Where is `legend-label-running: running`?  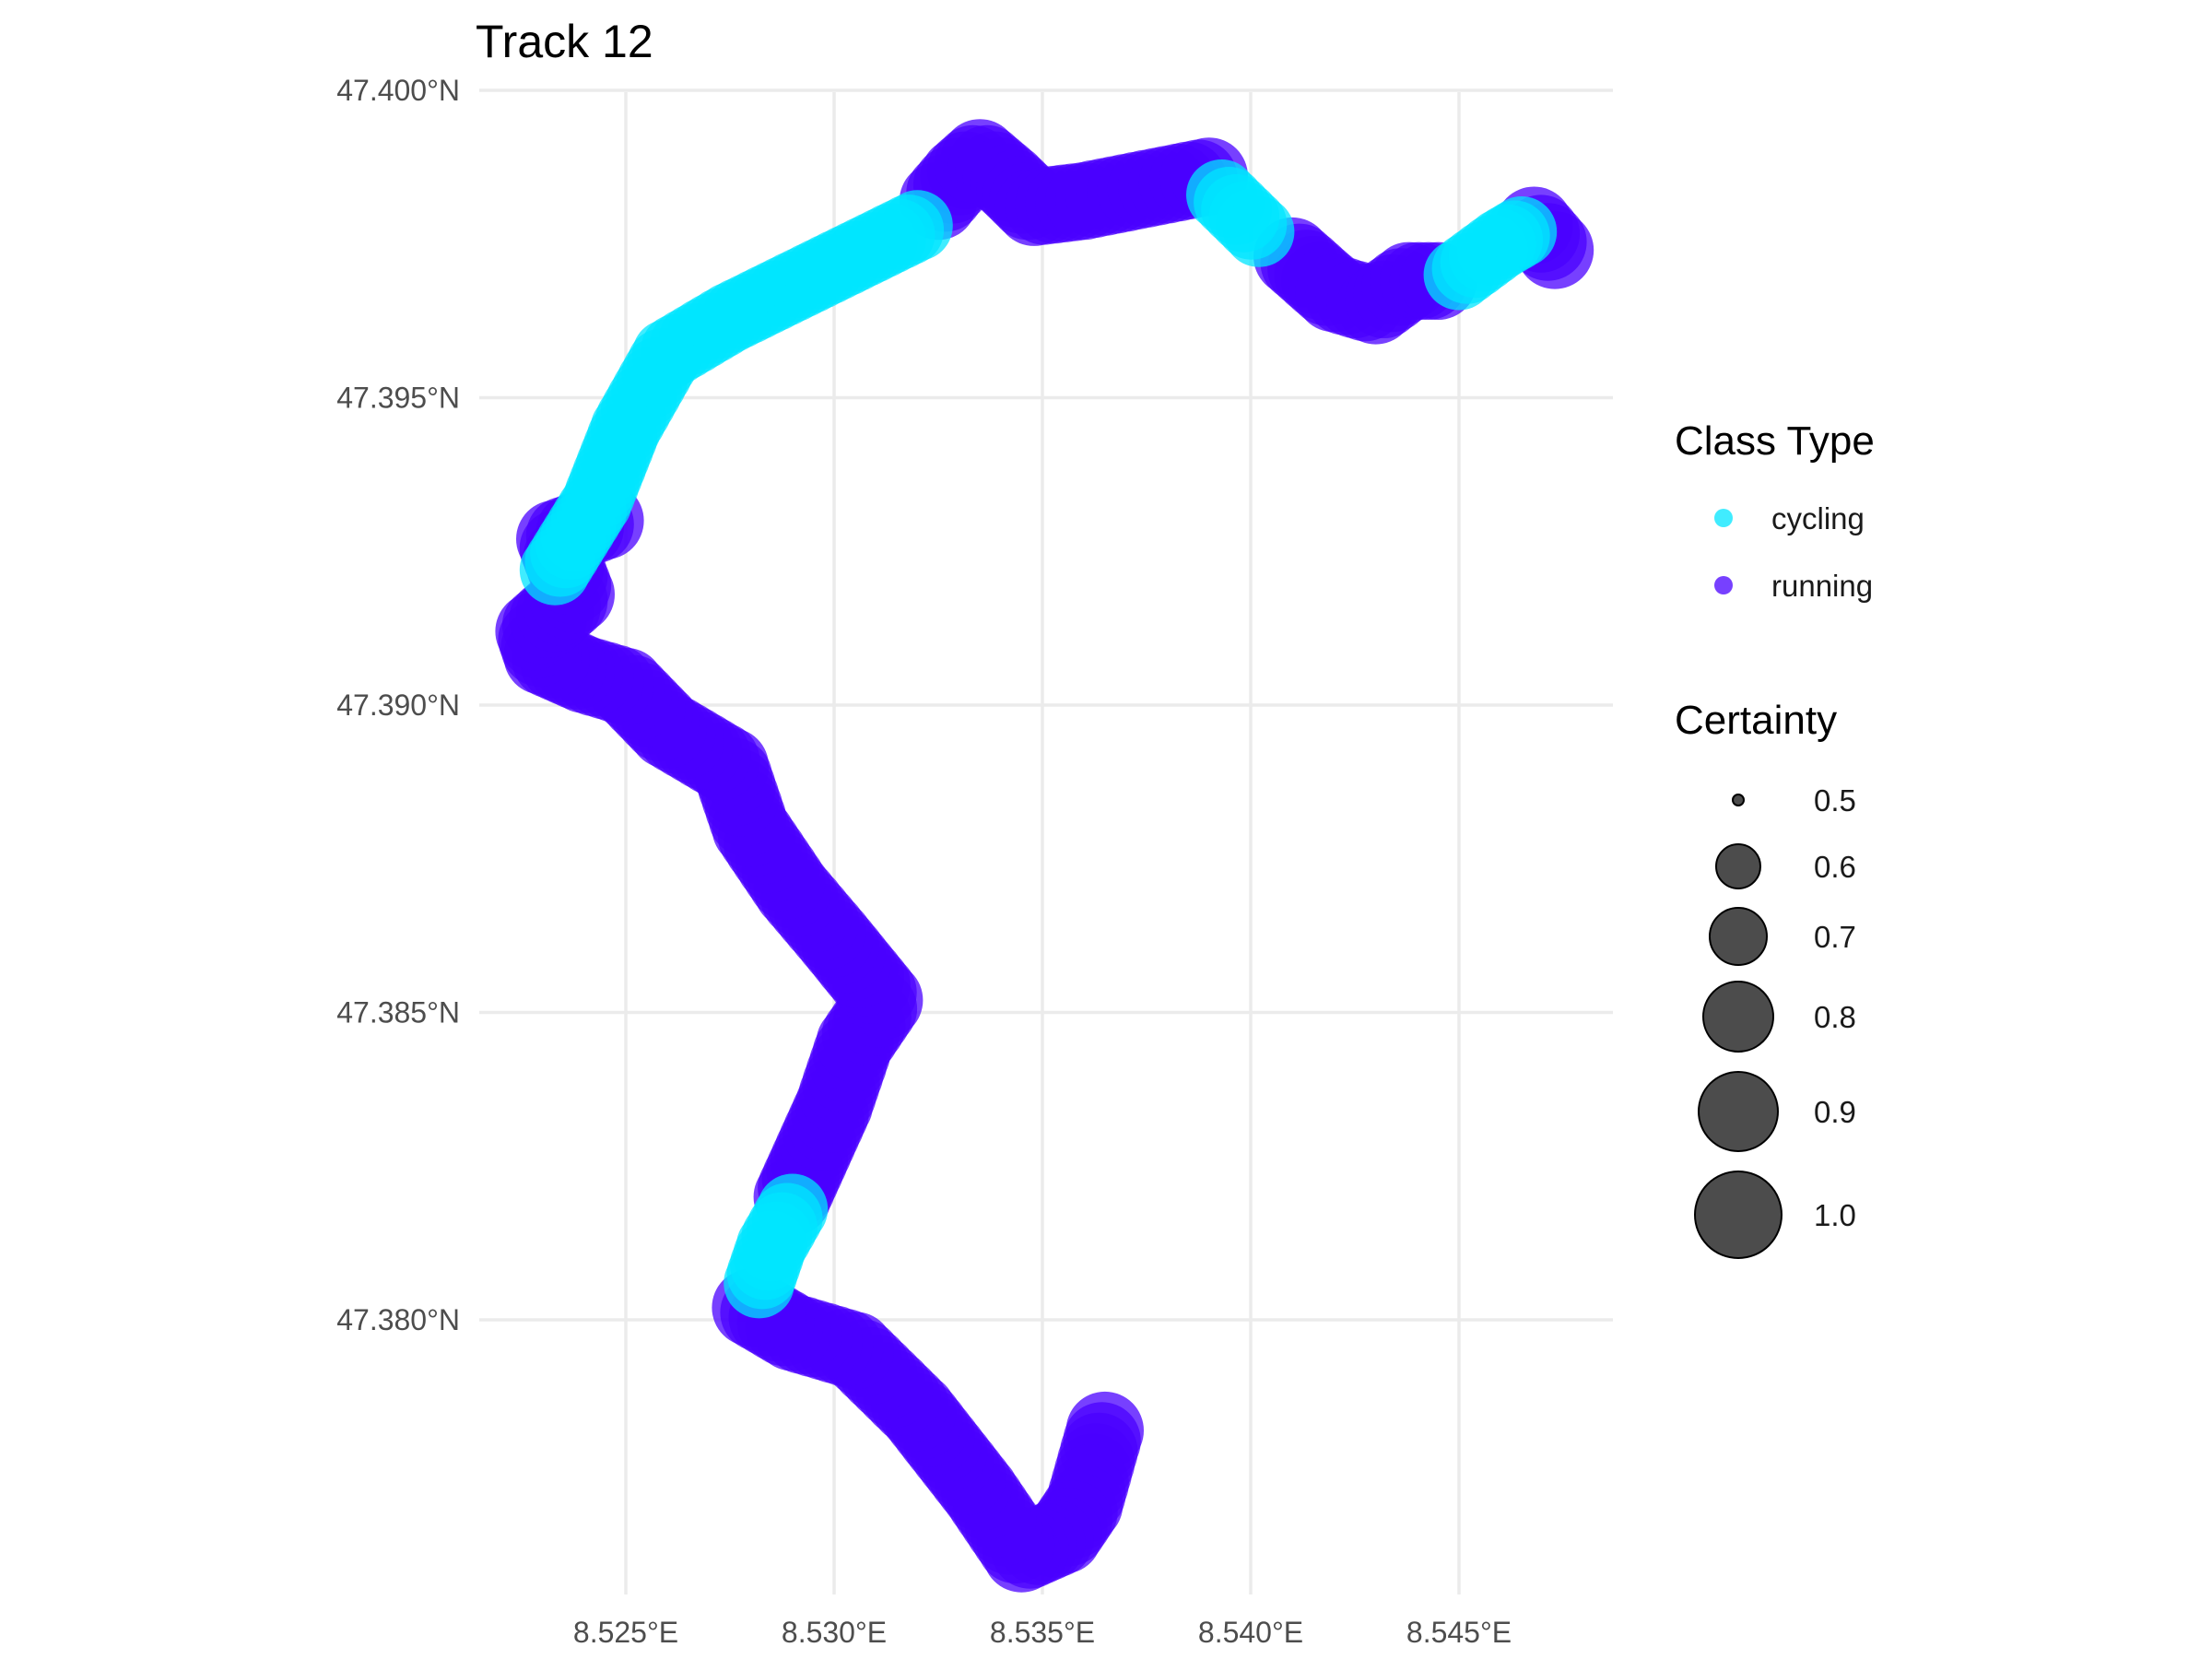 legend-label-running: running is located at coordinates (1822, 586).